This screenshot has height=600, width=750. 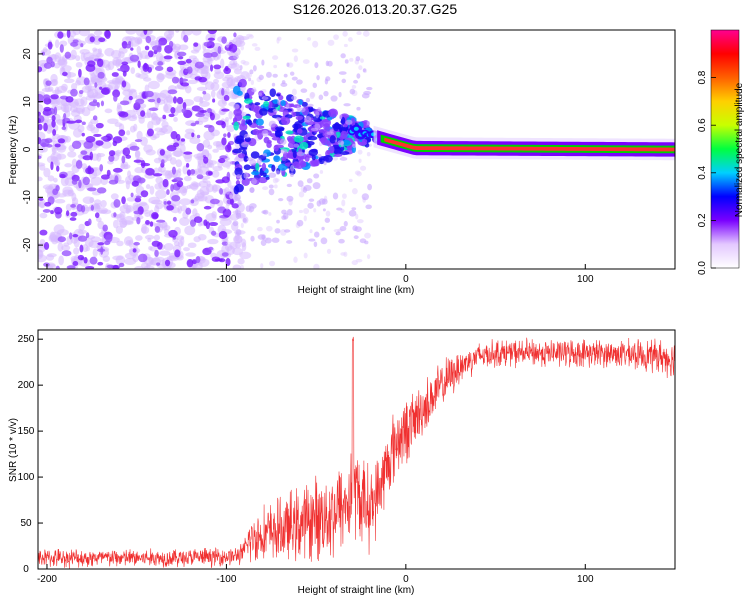 What do you see at coordinates (26, 431) in the screenshot?
I see `y-tick-label: 150` at bounding box center [26, 431].